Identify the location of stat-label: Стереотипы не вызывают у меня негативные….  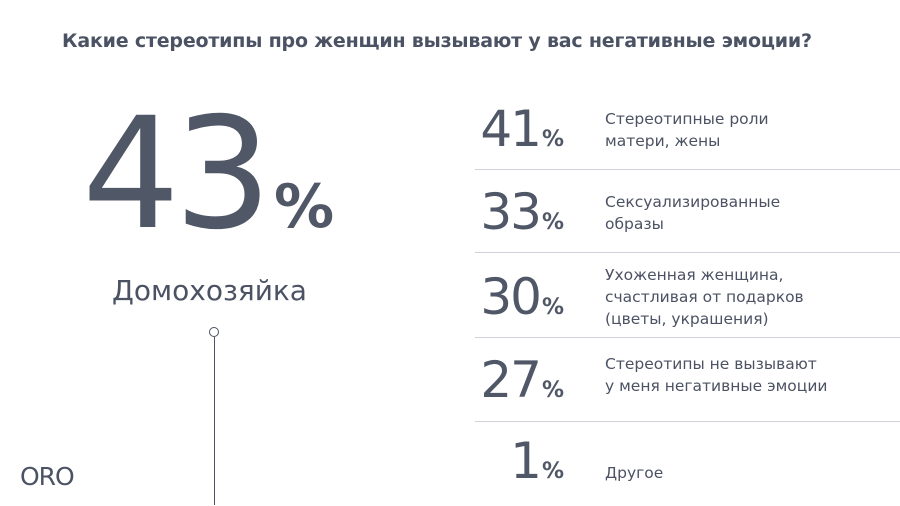
(716, 375).